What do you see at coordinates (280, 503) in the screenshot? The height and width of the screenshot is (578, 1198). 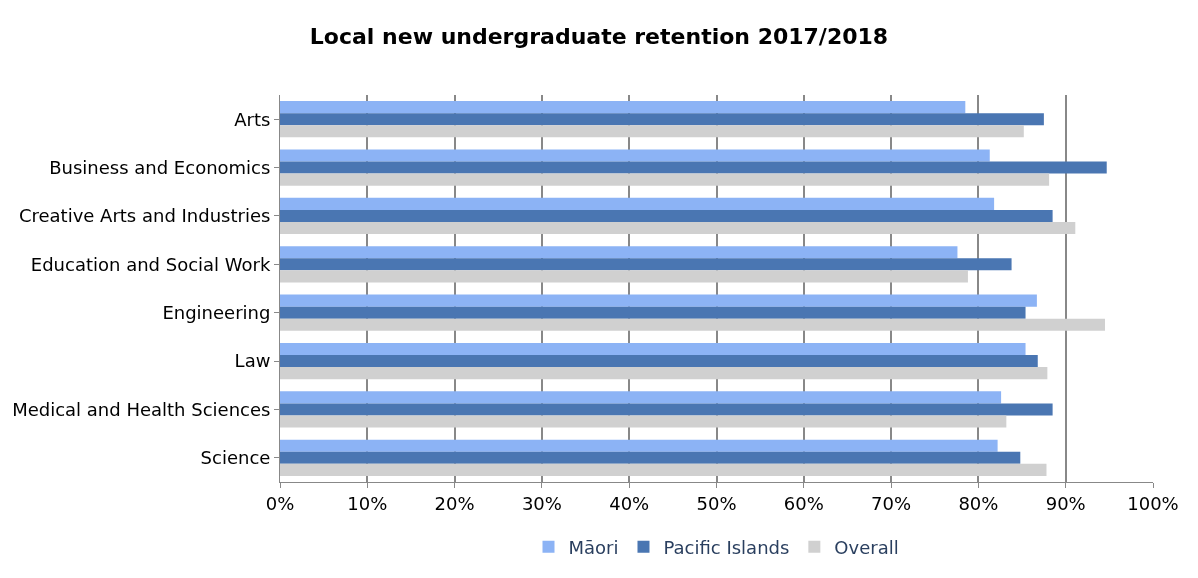 I see `x-tick-label: 0%` at bounding box center [280, 503].